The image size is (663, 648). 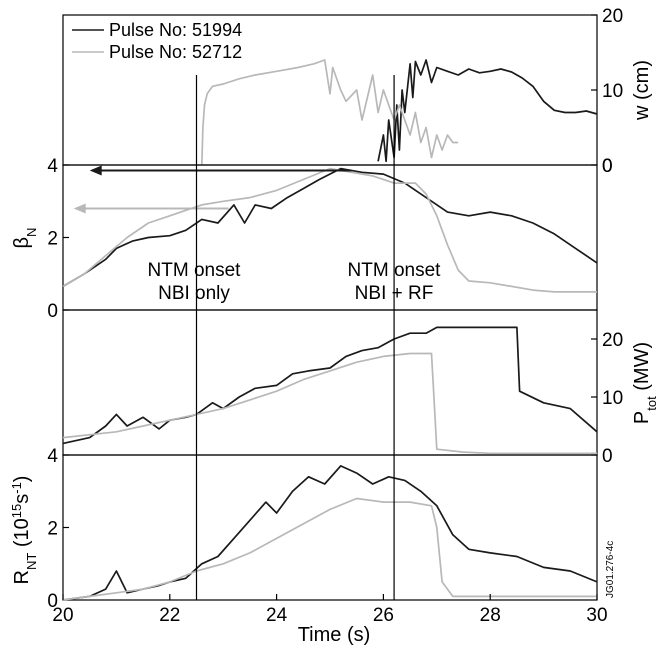 I want to click on x-tick-label: 22, so click(x=169, y=615).